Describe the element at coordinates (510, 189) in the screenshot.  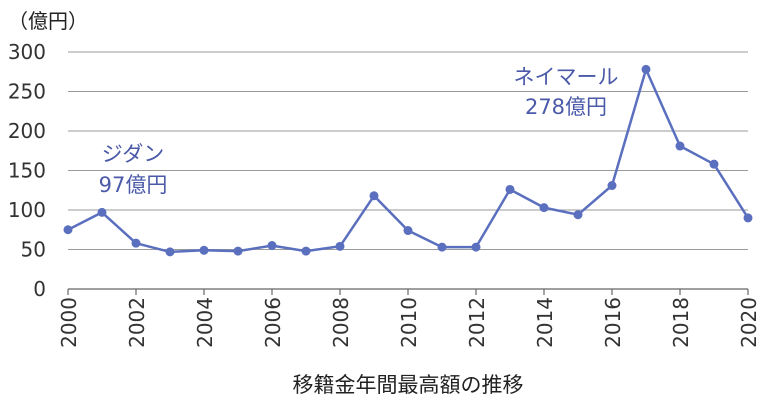
I see `data-point-2013` at that location.